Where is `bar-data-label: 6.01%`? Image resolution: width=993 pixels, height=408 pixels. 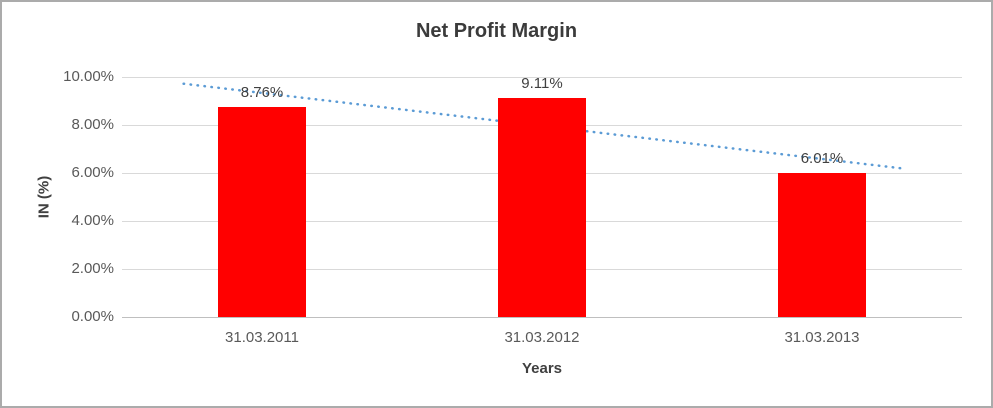 bar-data-label: 6.01% is located at coordinates (822, 158).